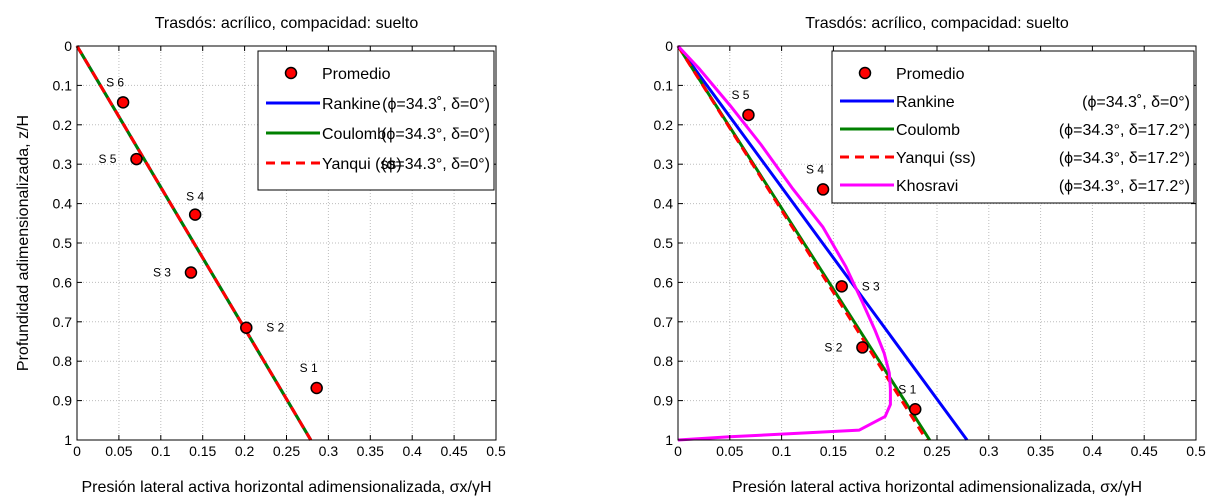  Describe the element at coordinates (784, 243) in the screenshot. I see `series-line-khosravi` at that location.